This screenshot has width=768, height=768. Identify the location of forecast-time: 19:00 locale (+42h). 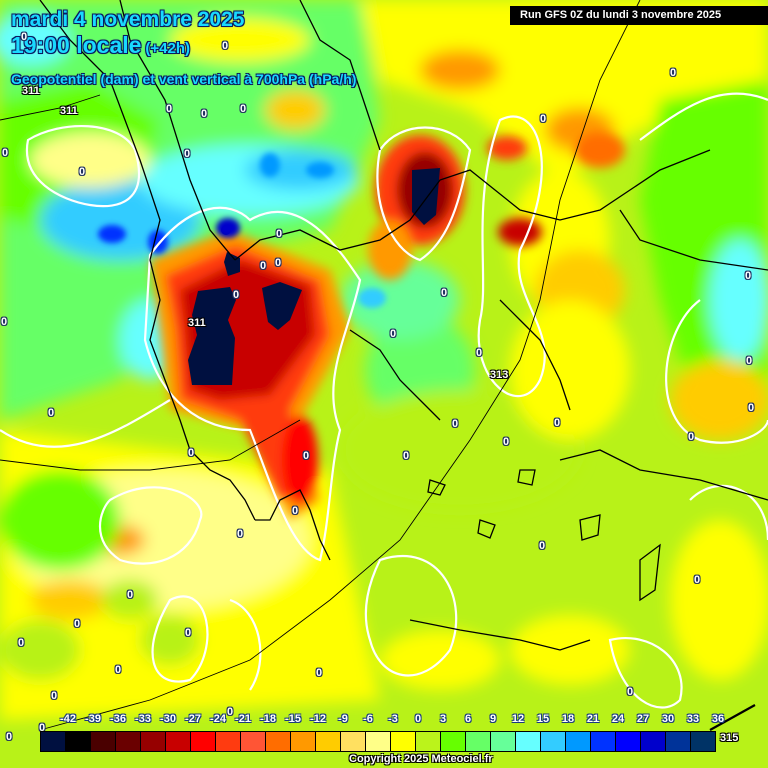
(100, 45).